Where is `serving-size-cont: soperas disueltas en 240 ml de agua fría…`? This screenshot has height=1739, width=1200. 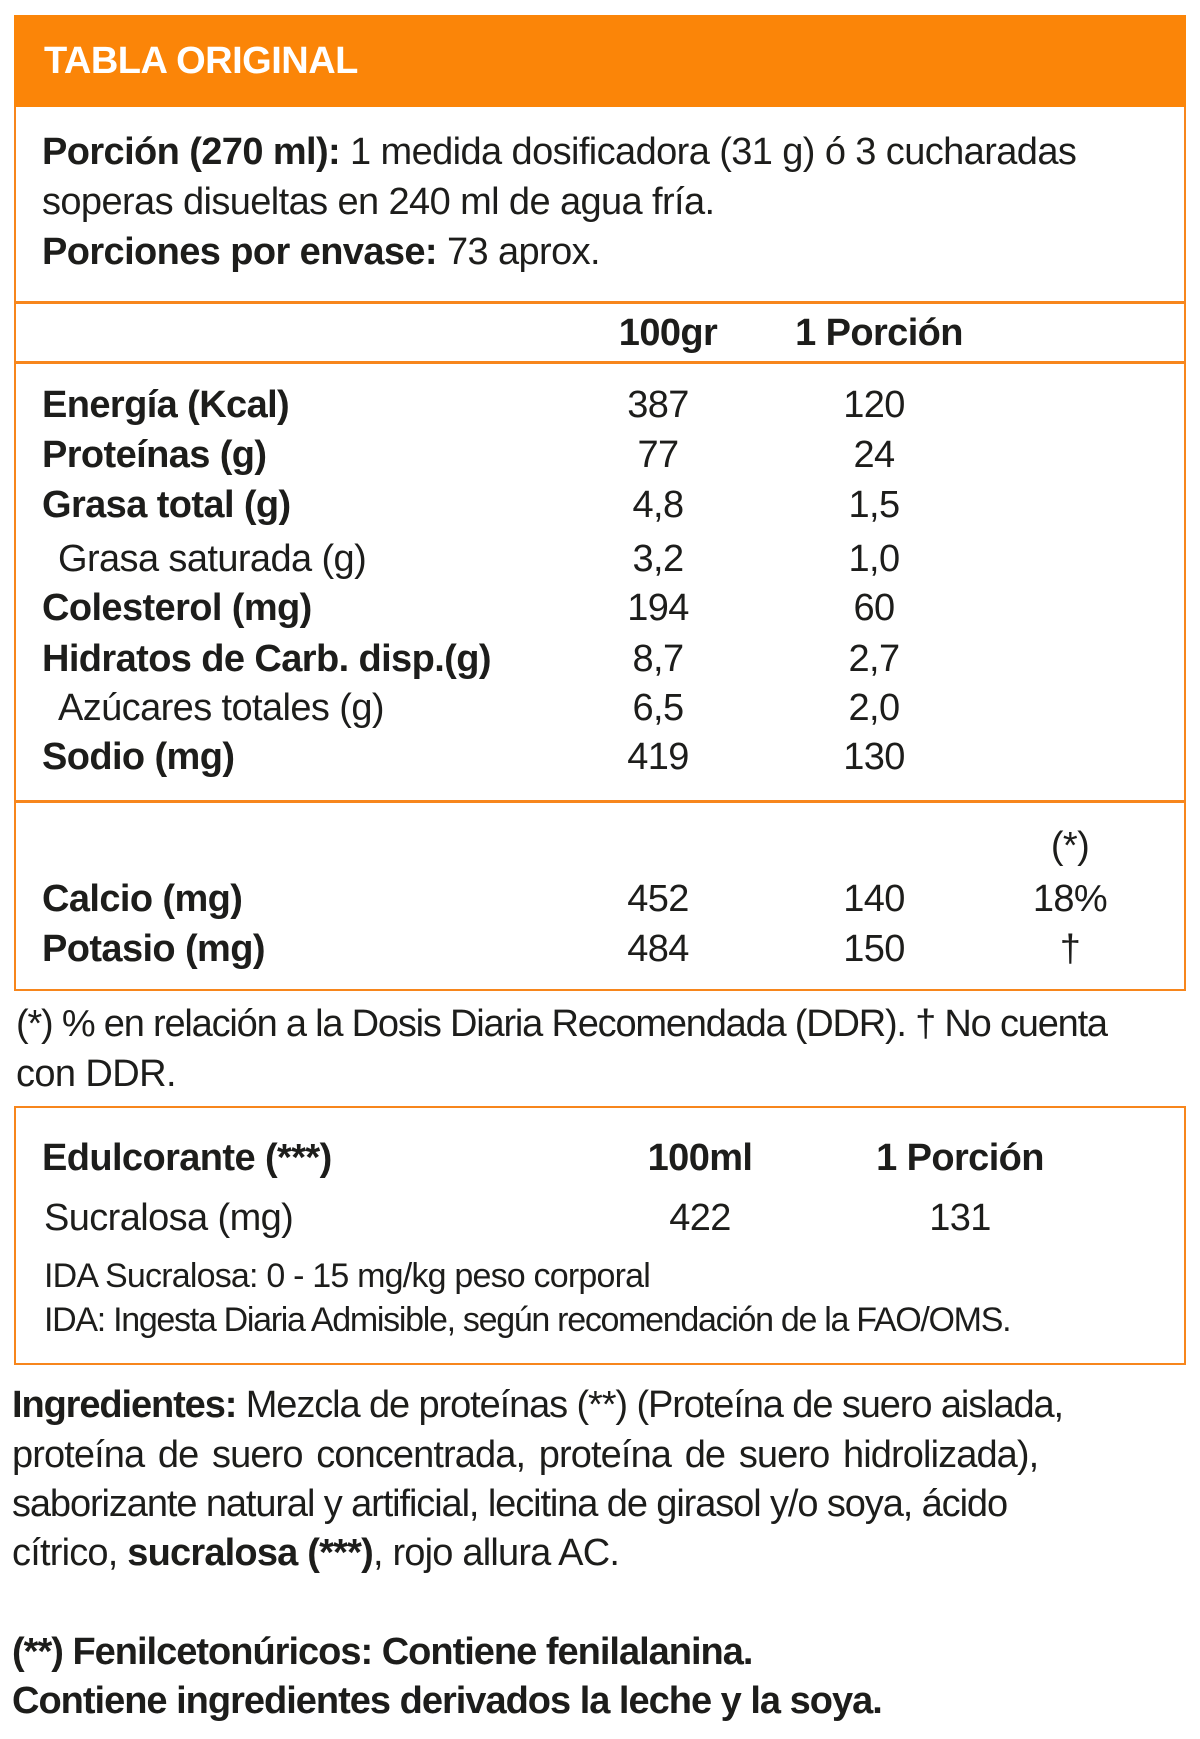 serving-size-cont: soperas disueltas en 240 ml de agua fría… is located at coordinates (378, 202).